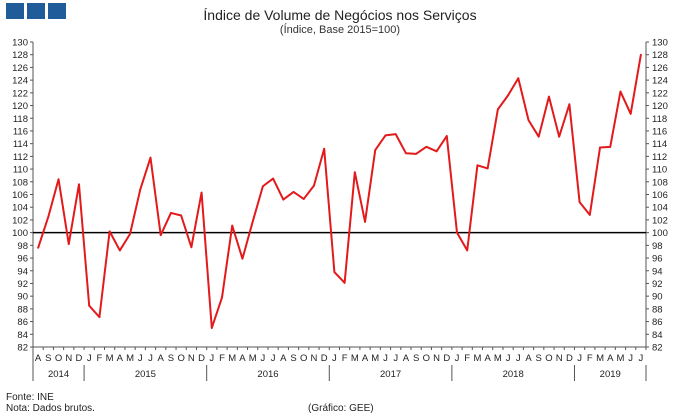 The width and height of the screenshot is (680, 418). I want to click on y-tick-label-left: 114, so click(20, 144).